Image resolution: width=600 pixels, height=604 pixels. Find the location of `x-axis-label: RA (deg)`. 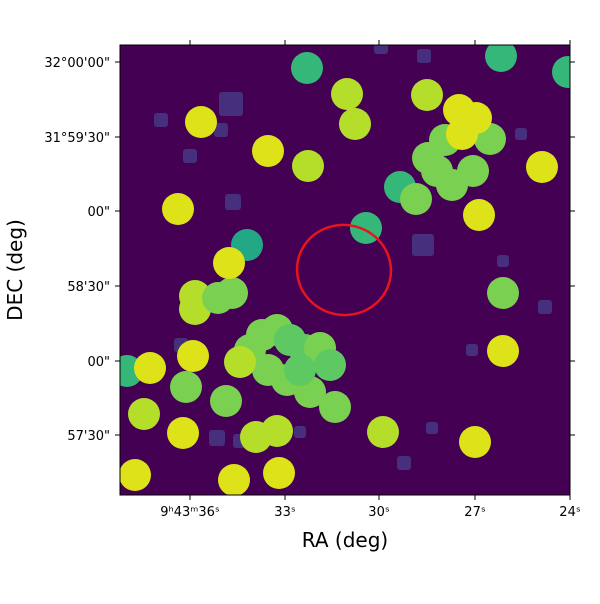

x-axis-label: RA (deg) is located at coordinates (345, 540).